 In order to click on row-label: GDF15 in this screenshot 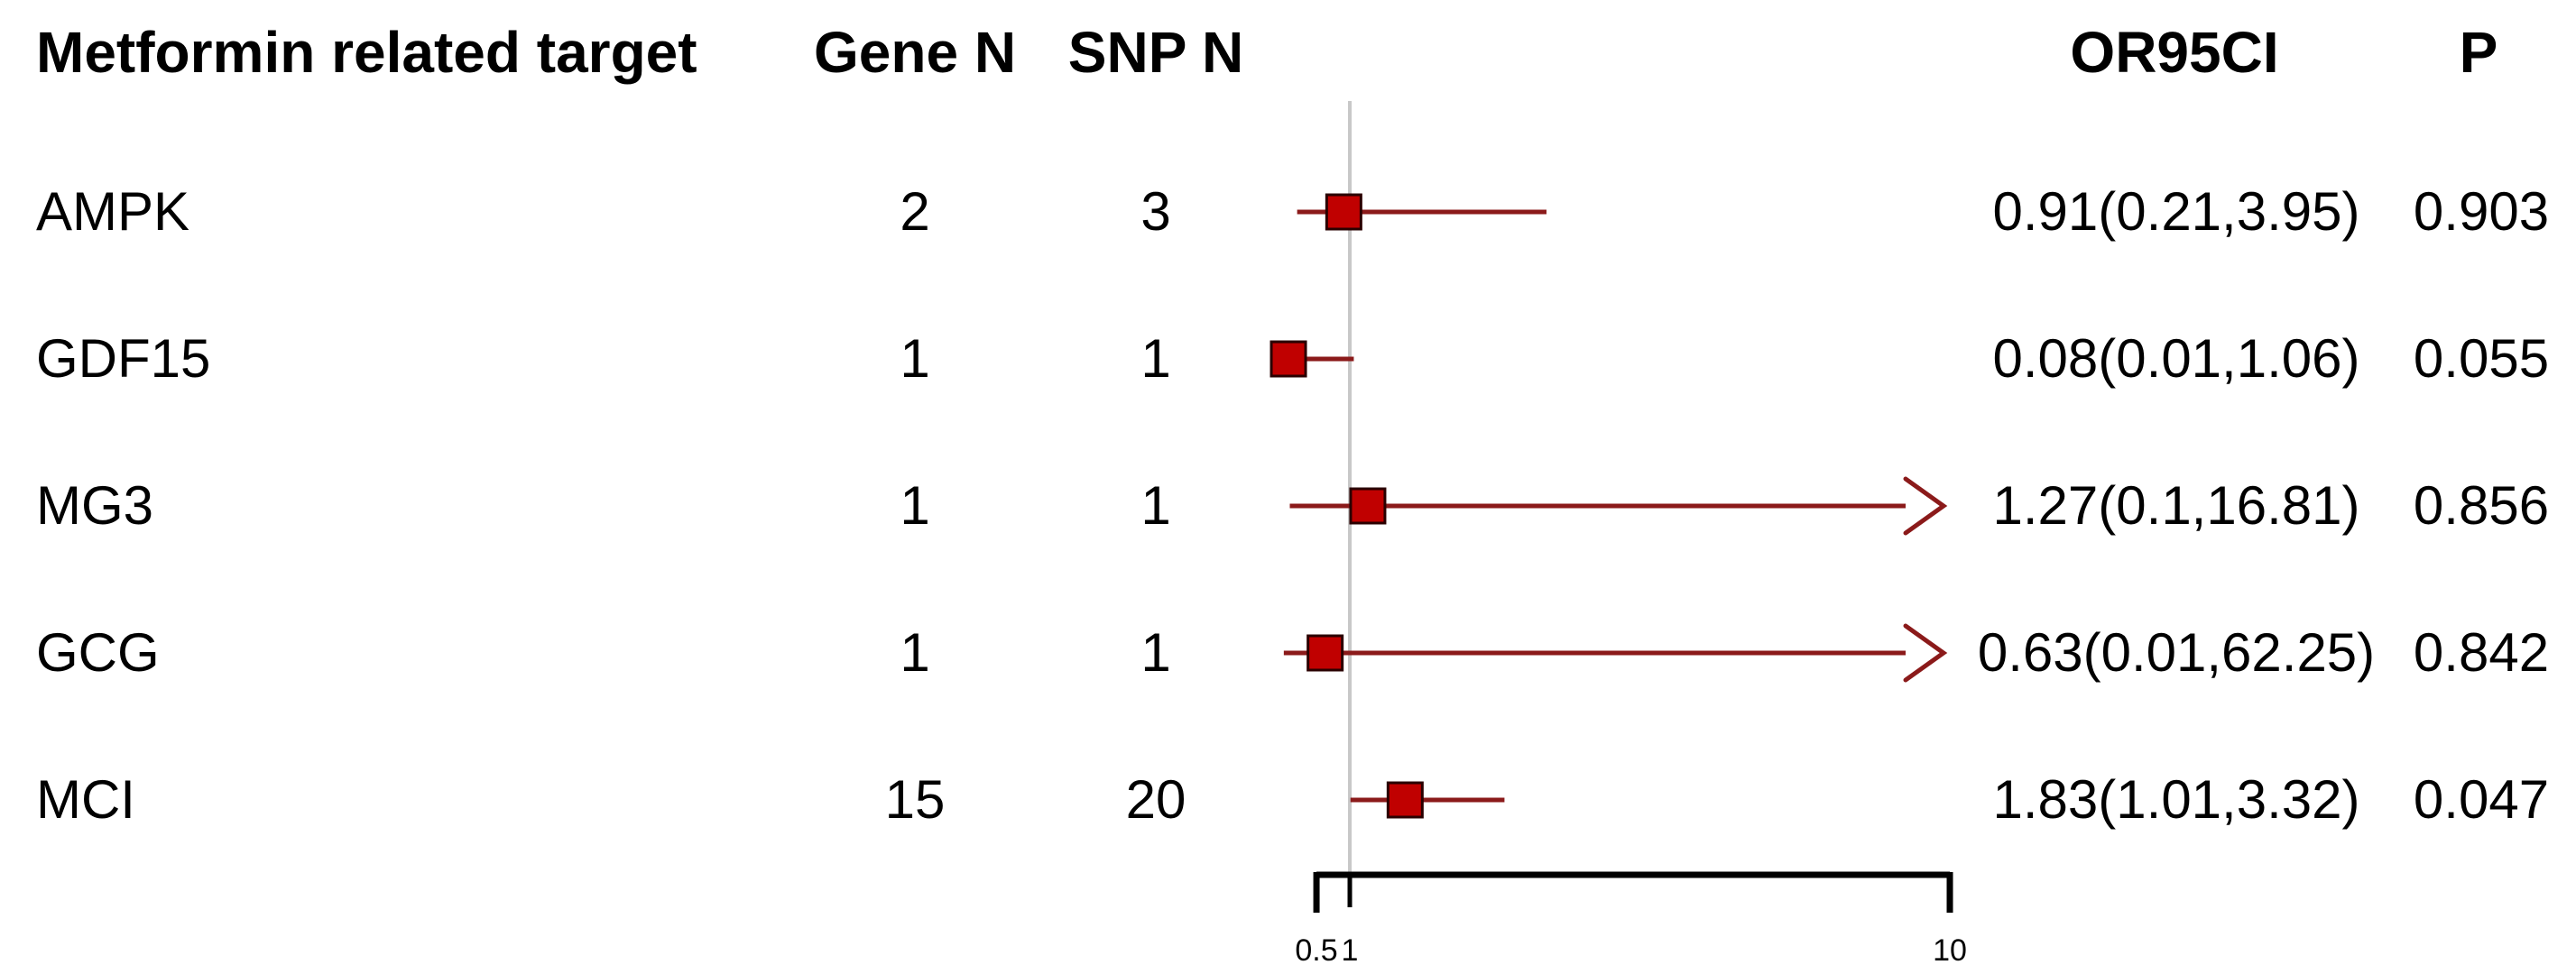, I will do `click(124, 358)`.